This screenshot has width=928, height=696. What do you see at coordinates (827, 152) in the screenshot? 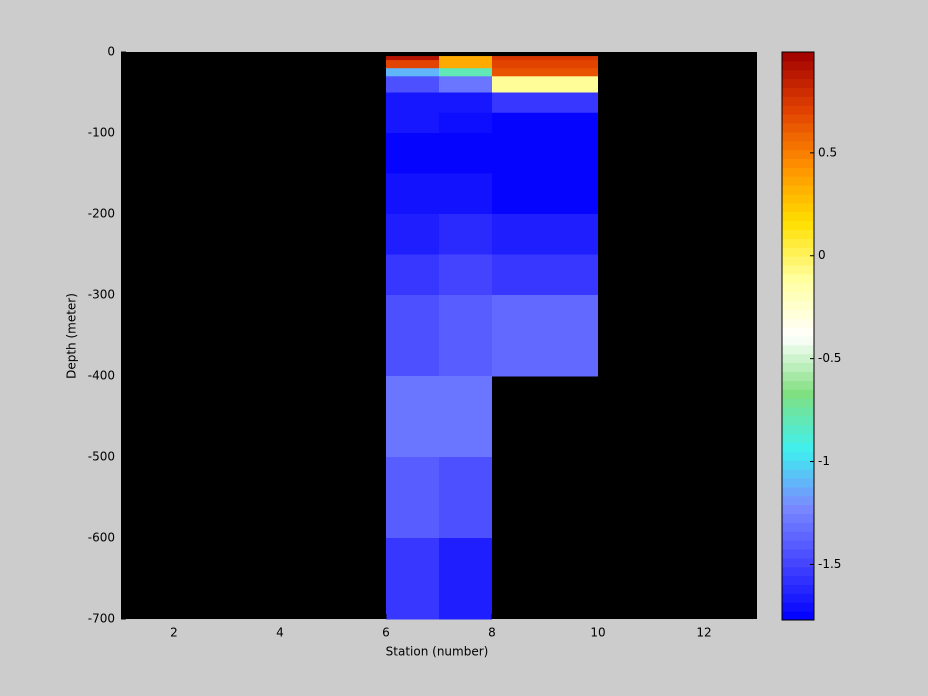
I see `colorbar-tick-label: 0.5` at bounding box center [827, 152].